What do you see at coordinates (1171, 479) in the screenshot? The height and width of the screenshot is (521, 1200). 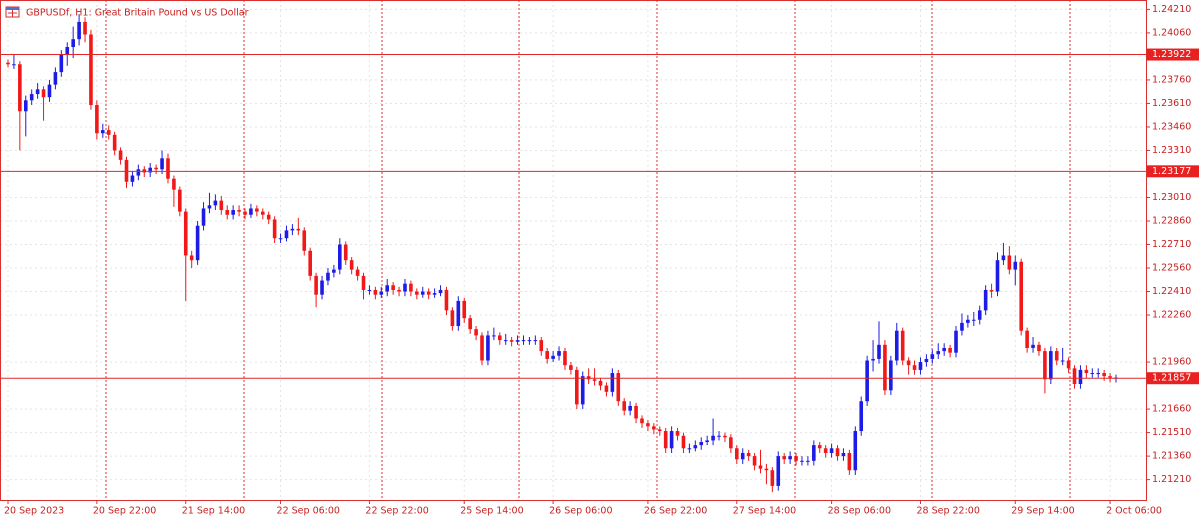 I see `y-tick-label: 1.21210` at bounding box center [1171, 479].